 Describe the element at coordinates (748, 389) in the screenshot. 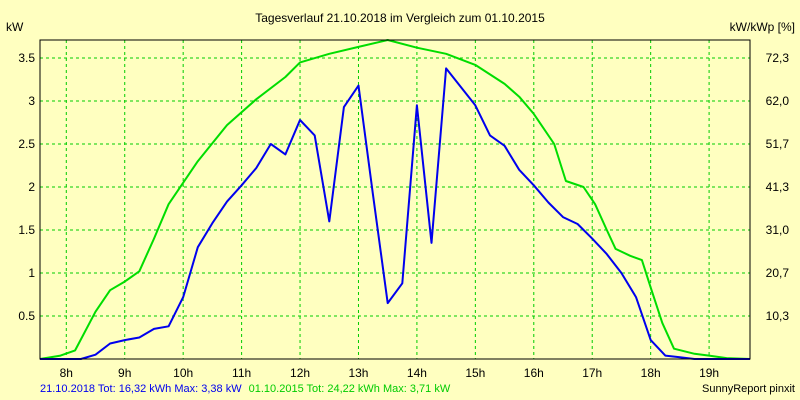

I see `credit-label: SunnyReport pinxit` at that location.